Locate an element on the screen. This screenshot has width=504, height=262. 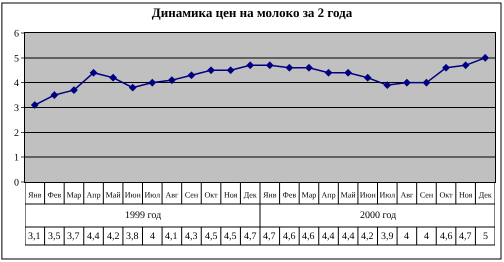
y-tick-label: 2 is located at coordinates (16, 133).